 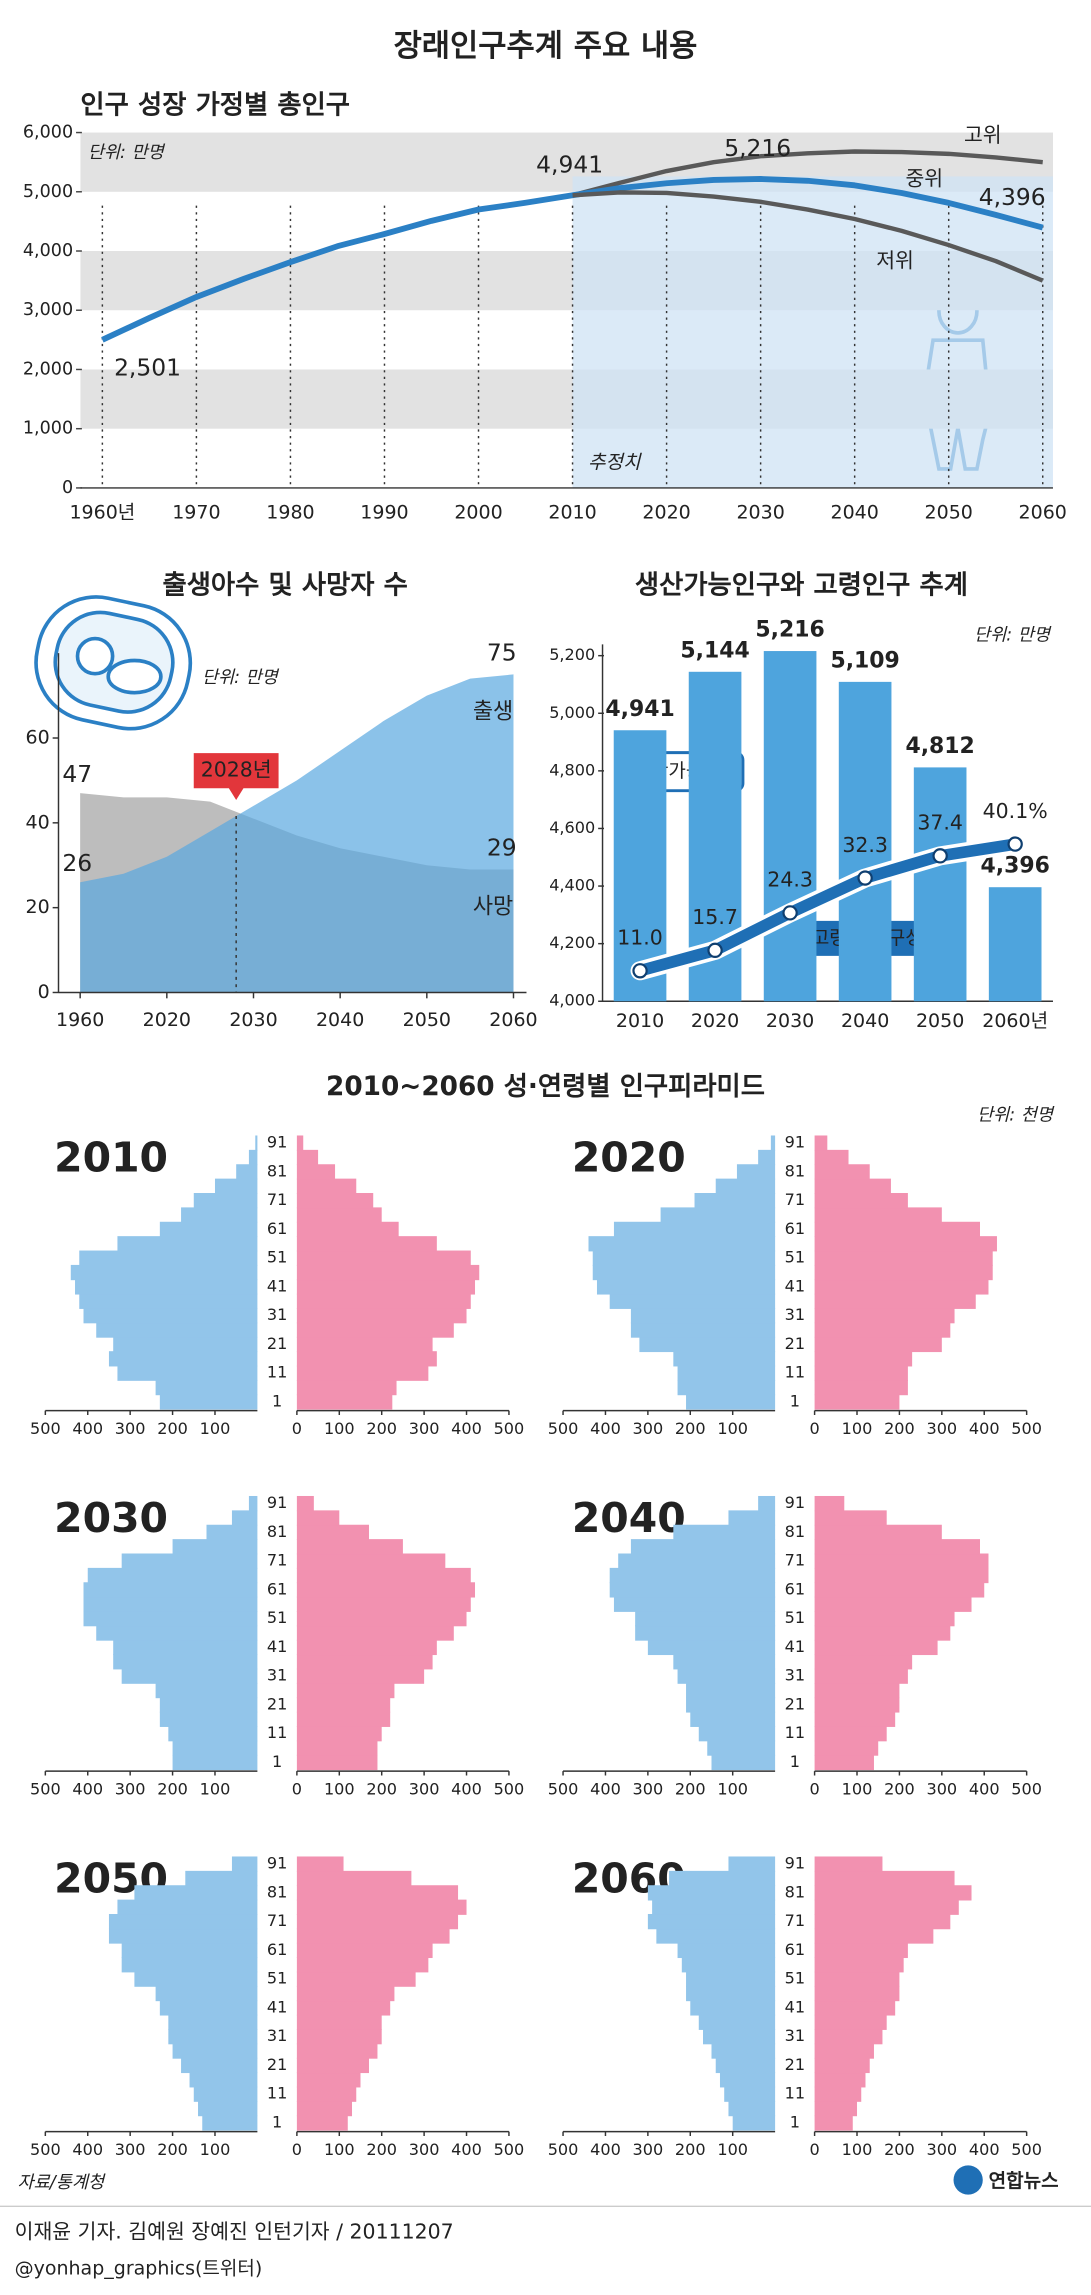 I want to click on legend-label: 중위, so click(x=924, y=178).